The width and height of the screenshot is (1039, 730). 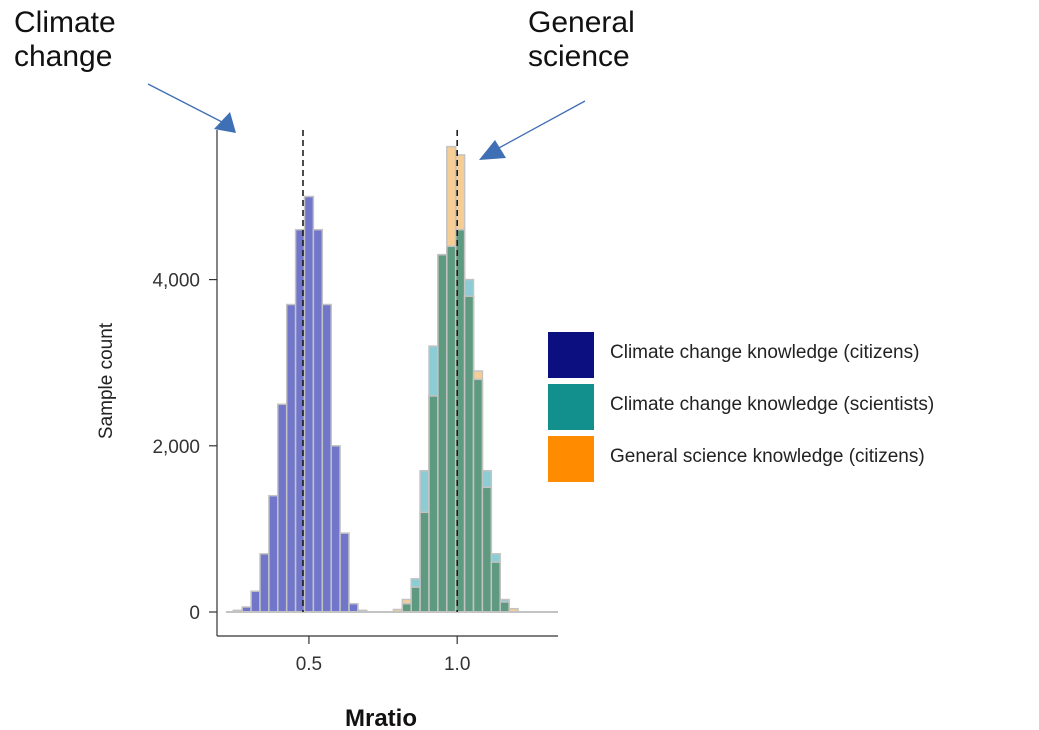 I want to click on x-tick-label-0: 0.5, so click(x=309, y=664).